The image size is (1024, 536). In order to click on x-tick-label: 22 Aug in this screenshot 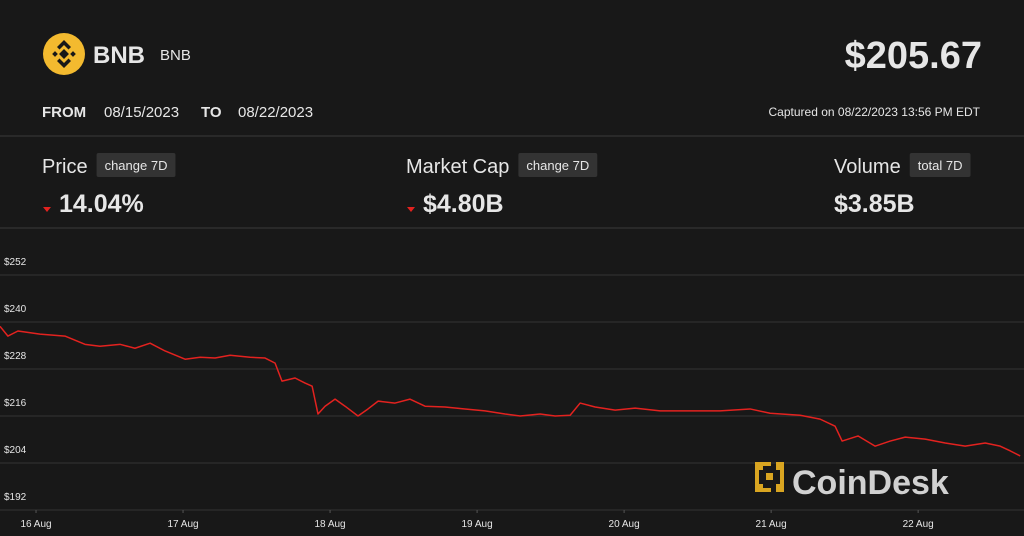, I will do `click(918, 524)`.